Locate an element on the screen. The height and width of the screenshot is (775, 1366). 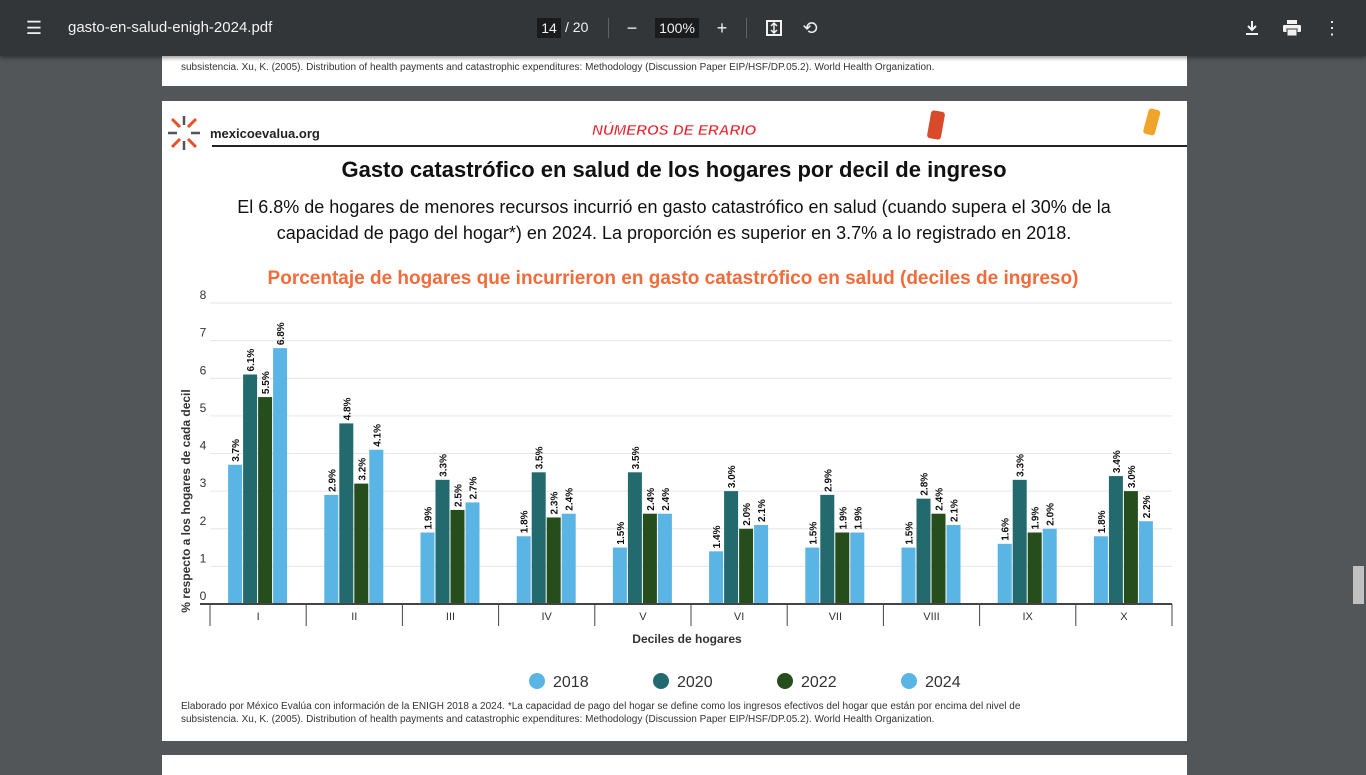
bar-2022-V is located at coordinates (649, 558).